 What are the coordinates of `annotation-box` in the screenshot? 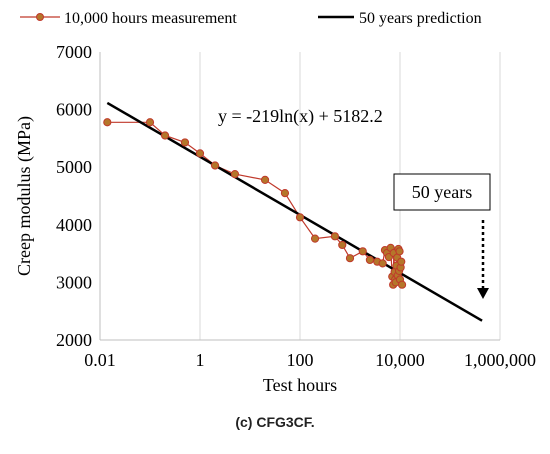 It's located at (442, 192).